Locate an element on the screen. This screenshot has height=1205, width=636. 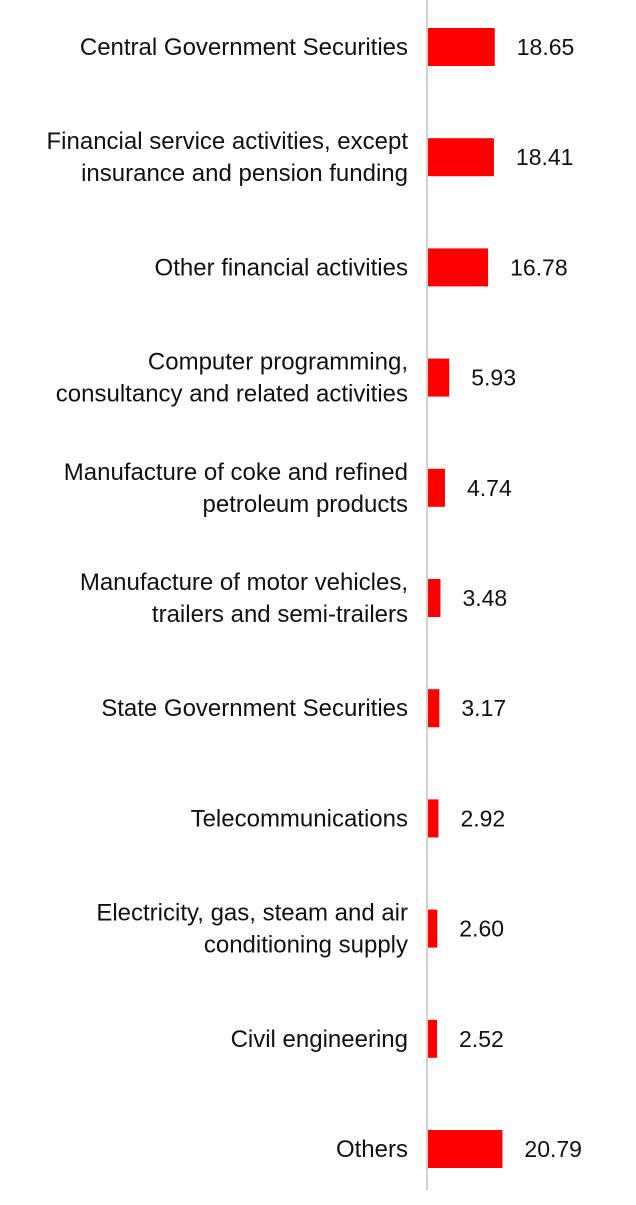
category-label-line: Manufacture of coke and refined is located at coordinates (236, 472).